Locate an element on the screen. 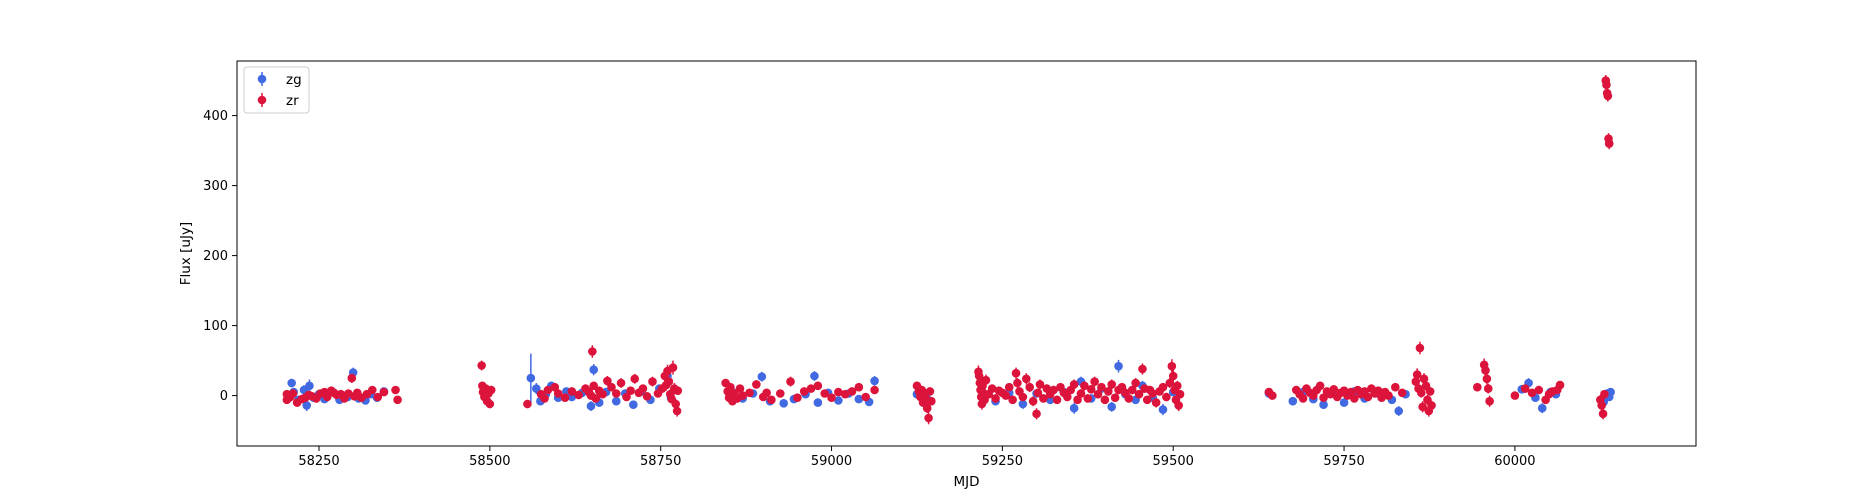 The image size is (1875, 500). x-tick-label: 58500 is located at coordinates (489, 461).